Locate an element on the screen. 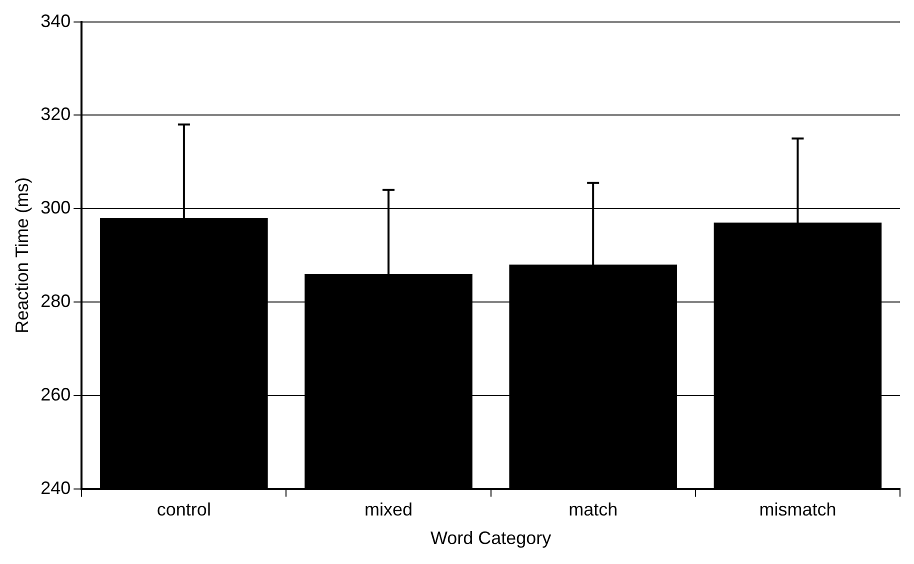  y-tick-label: 300 is located at coordinates (55, 208).